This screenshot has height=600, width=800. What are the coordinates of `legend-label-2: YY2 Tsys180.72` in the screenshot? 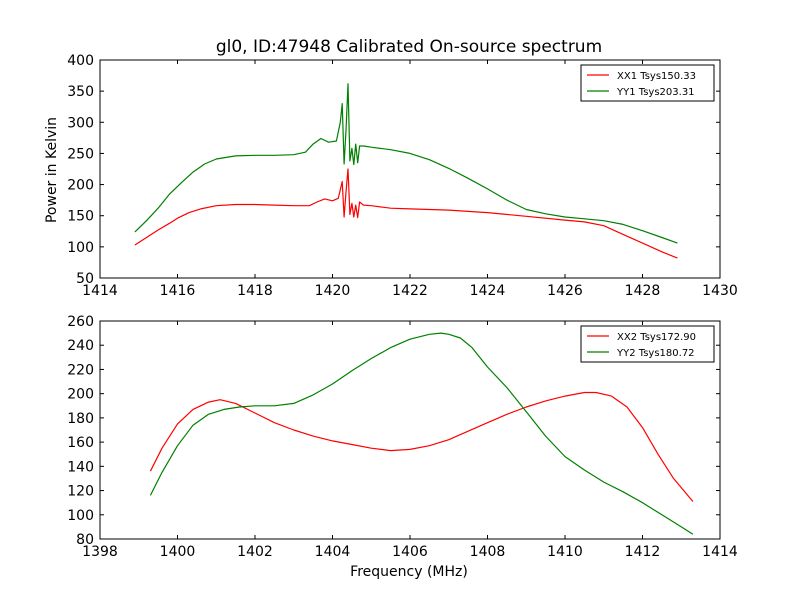 It's located at (655, 353).